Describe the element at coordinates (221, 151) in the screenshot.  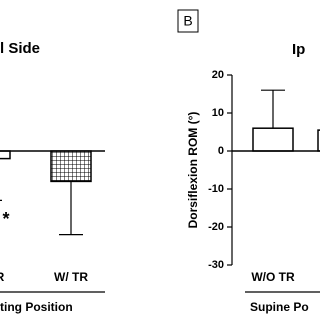
I see `y-tick-label: 0` at that location.